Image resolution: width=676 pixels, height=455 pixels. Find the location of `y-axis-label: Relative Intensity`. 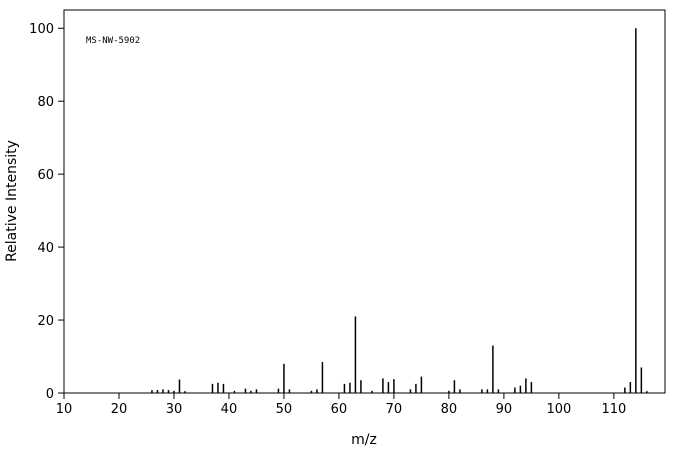

y-axis-label: Relative Intensity is located at coordinates (12, 201).